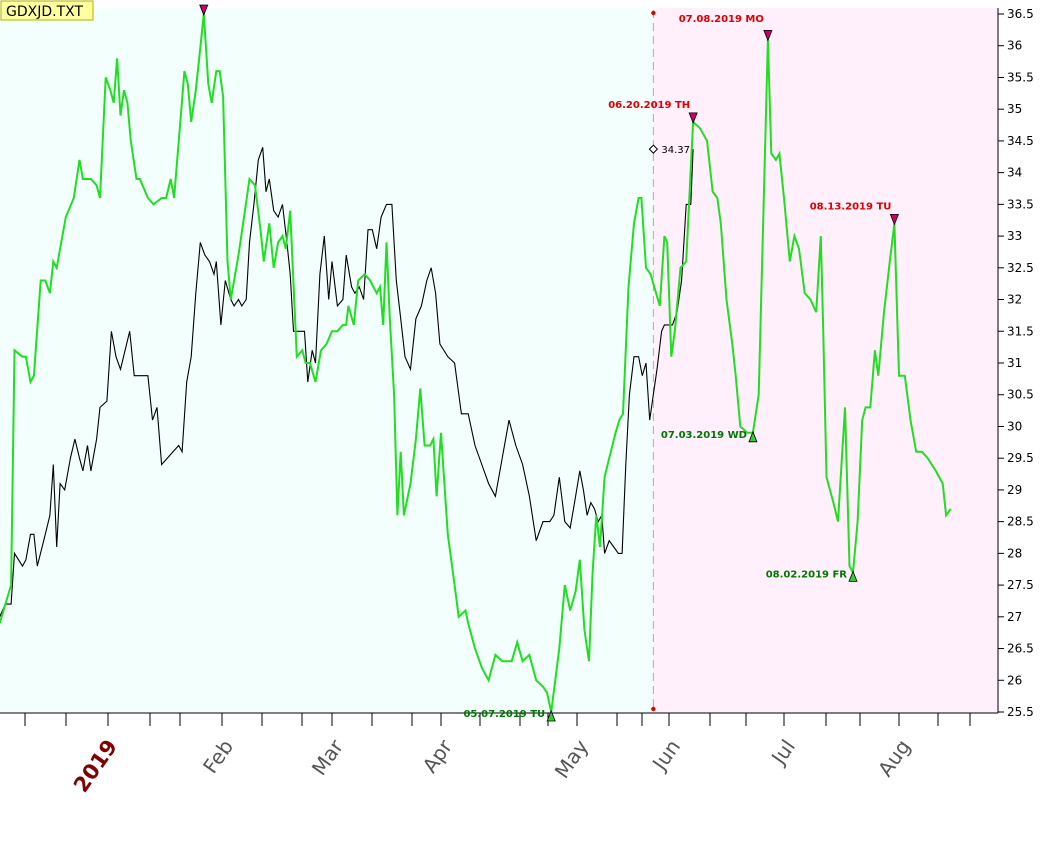 The image size is (1063, 849). What do you see at coordinates (649, 105) in the screenshot?
I see `high-label: 06.20.2019 TH` at bounding box center [649, 105].